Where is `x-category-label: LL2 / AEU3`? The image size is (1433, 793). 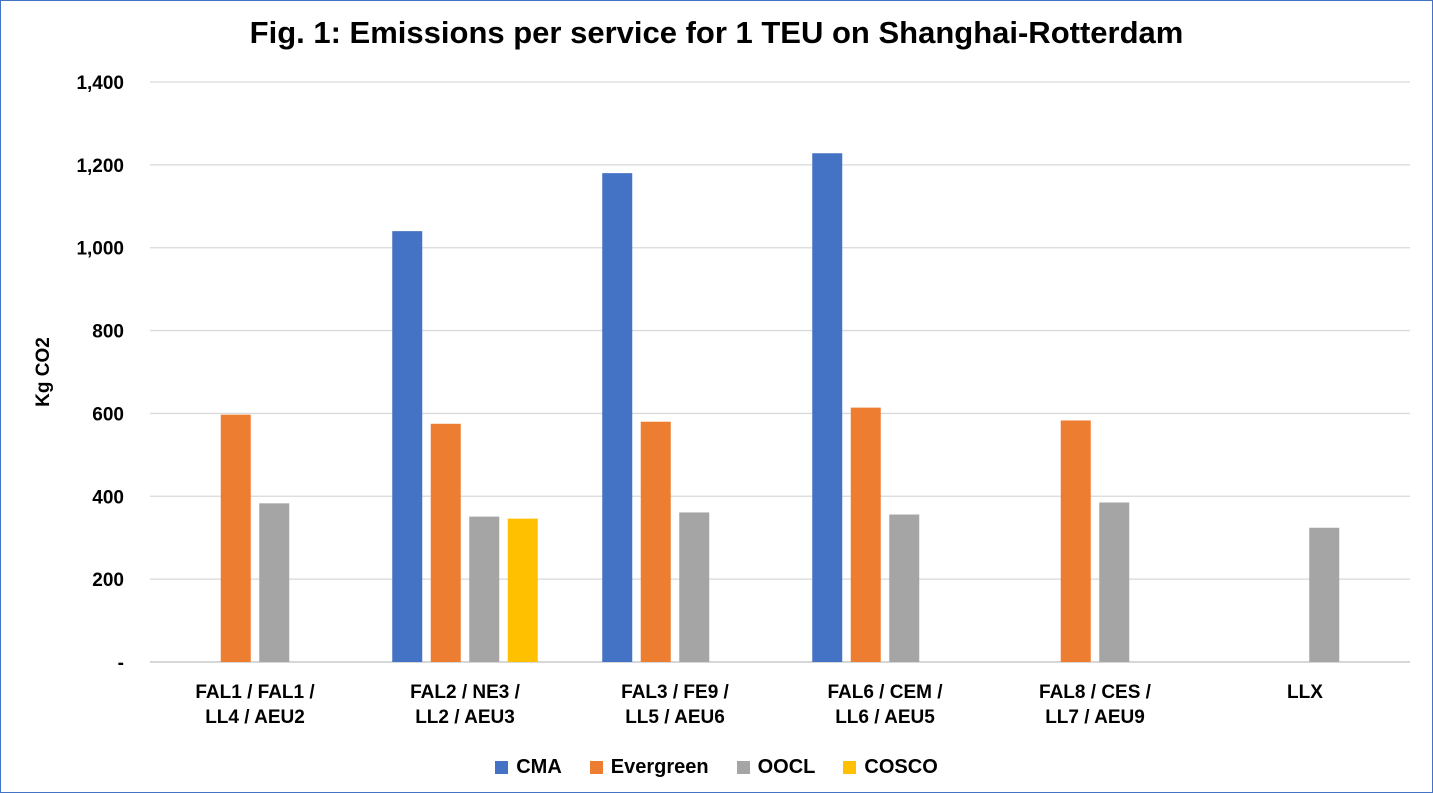
x-category-label: LL2 / AEU3 is located at coordinates (465, 717).